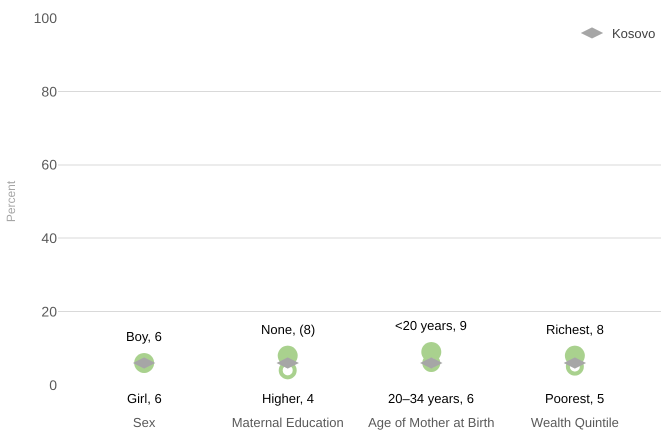 This screenshot has width=671, height=440. I want to click on y-tick-label: 100, so click(46, 18).